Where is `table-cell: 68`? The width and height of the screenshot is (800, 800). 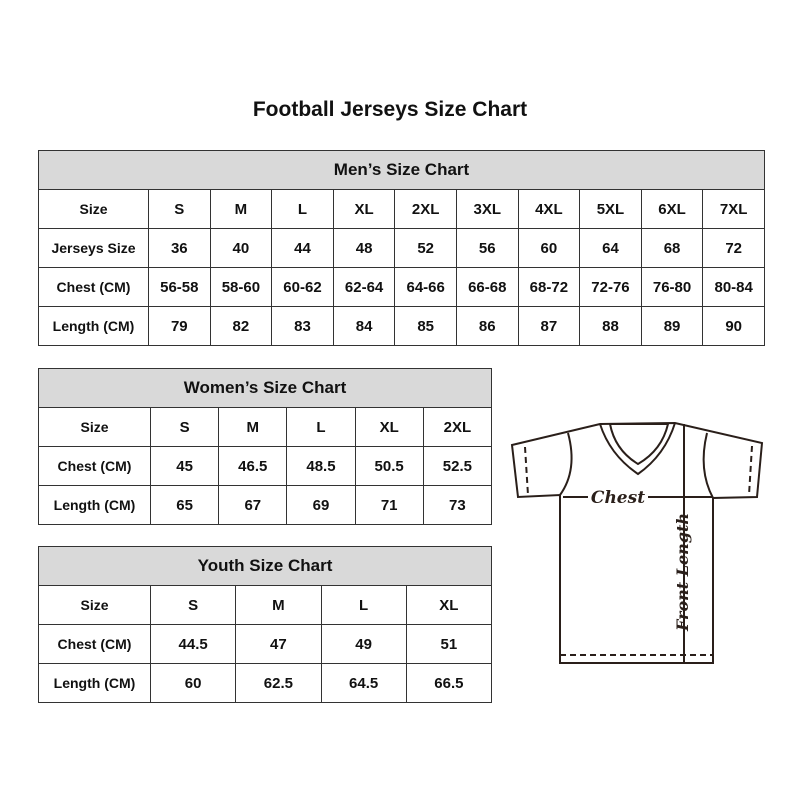 table-cell: 68 is located at coordinates (672, 248).